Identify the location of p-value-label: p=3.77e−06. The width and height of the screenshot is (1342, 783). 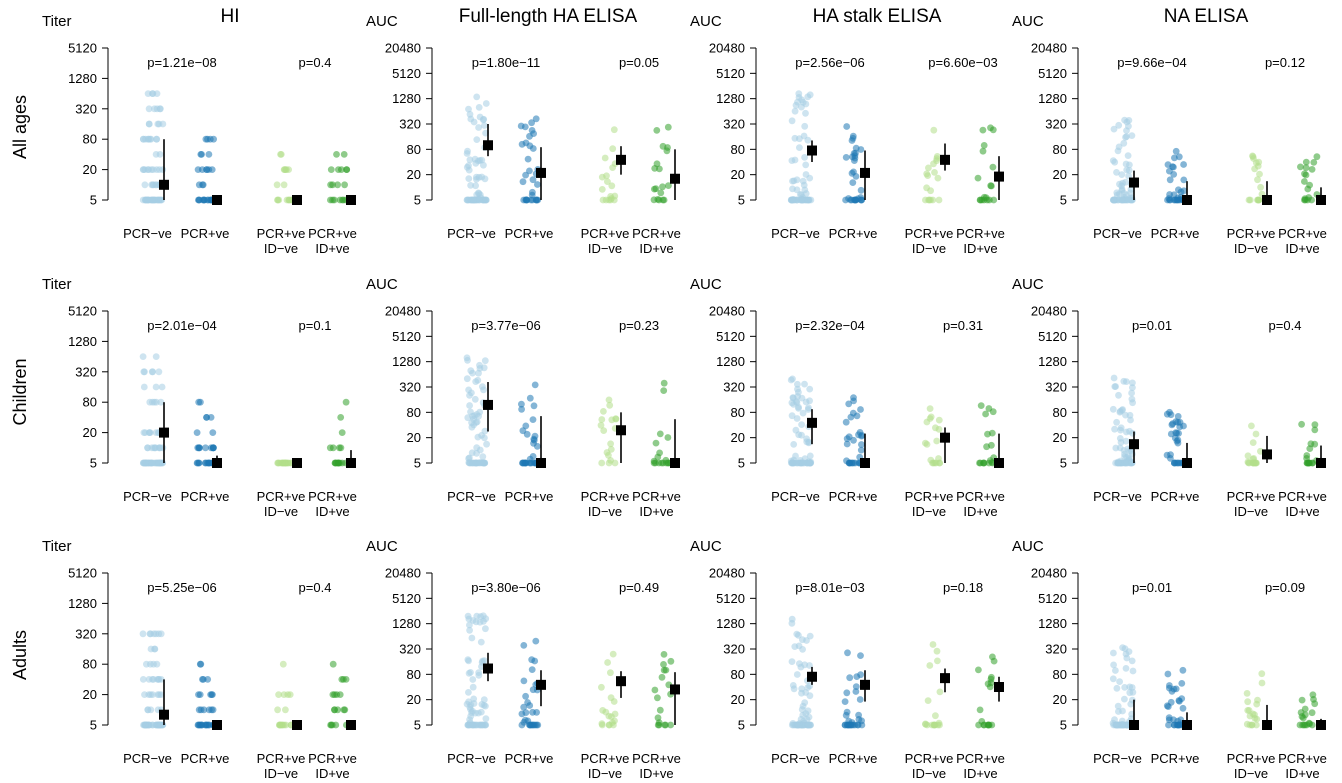
(505, 325).